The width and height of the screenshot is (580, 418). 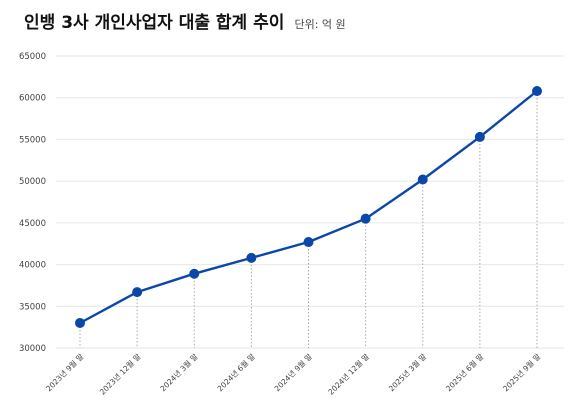 What do you see at coordinates (179, 372) in the screenshot?
I see `x-tick-label: 2024년 3월 말` at bounding box center [179, 372].